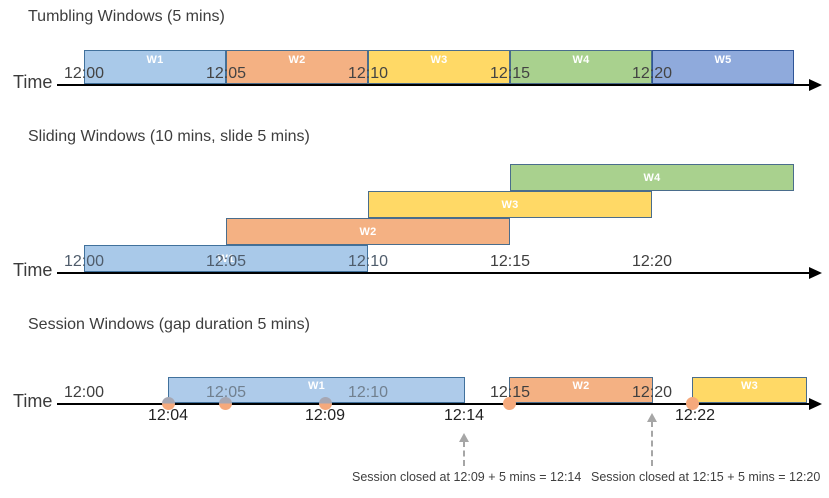  I want to click on section-title-tumbling: Tumbling Windows (5 mins), so click(126, 16).